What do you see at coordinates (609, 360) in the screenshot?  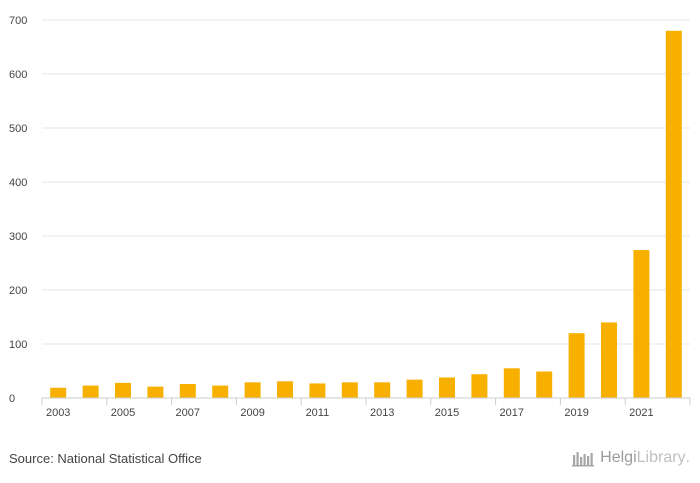 I see `bar-2020` at bounding box center [609, 360].